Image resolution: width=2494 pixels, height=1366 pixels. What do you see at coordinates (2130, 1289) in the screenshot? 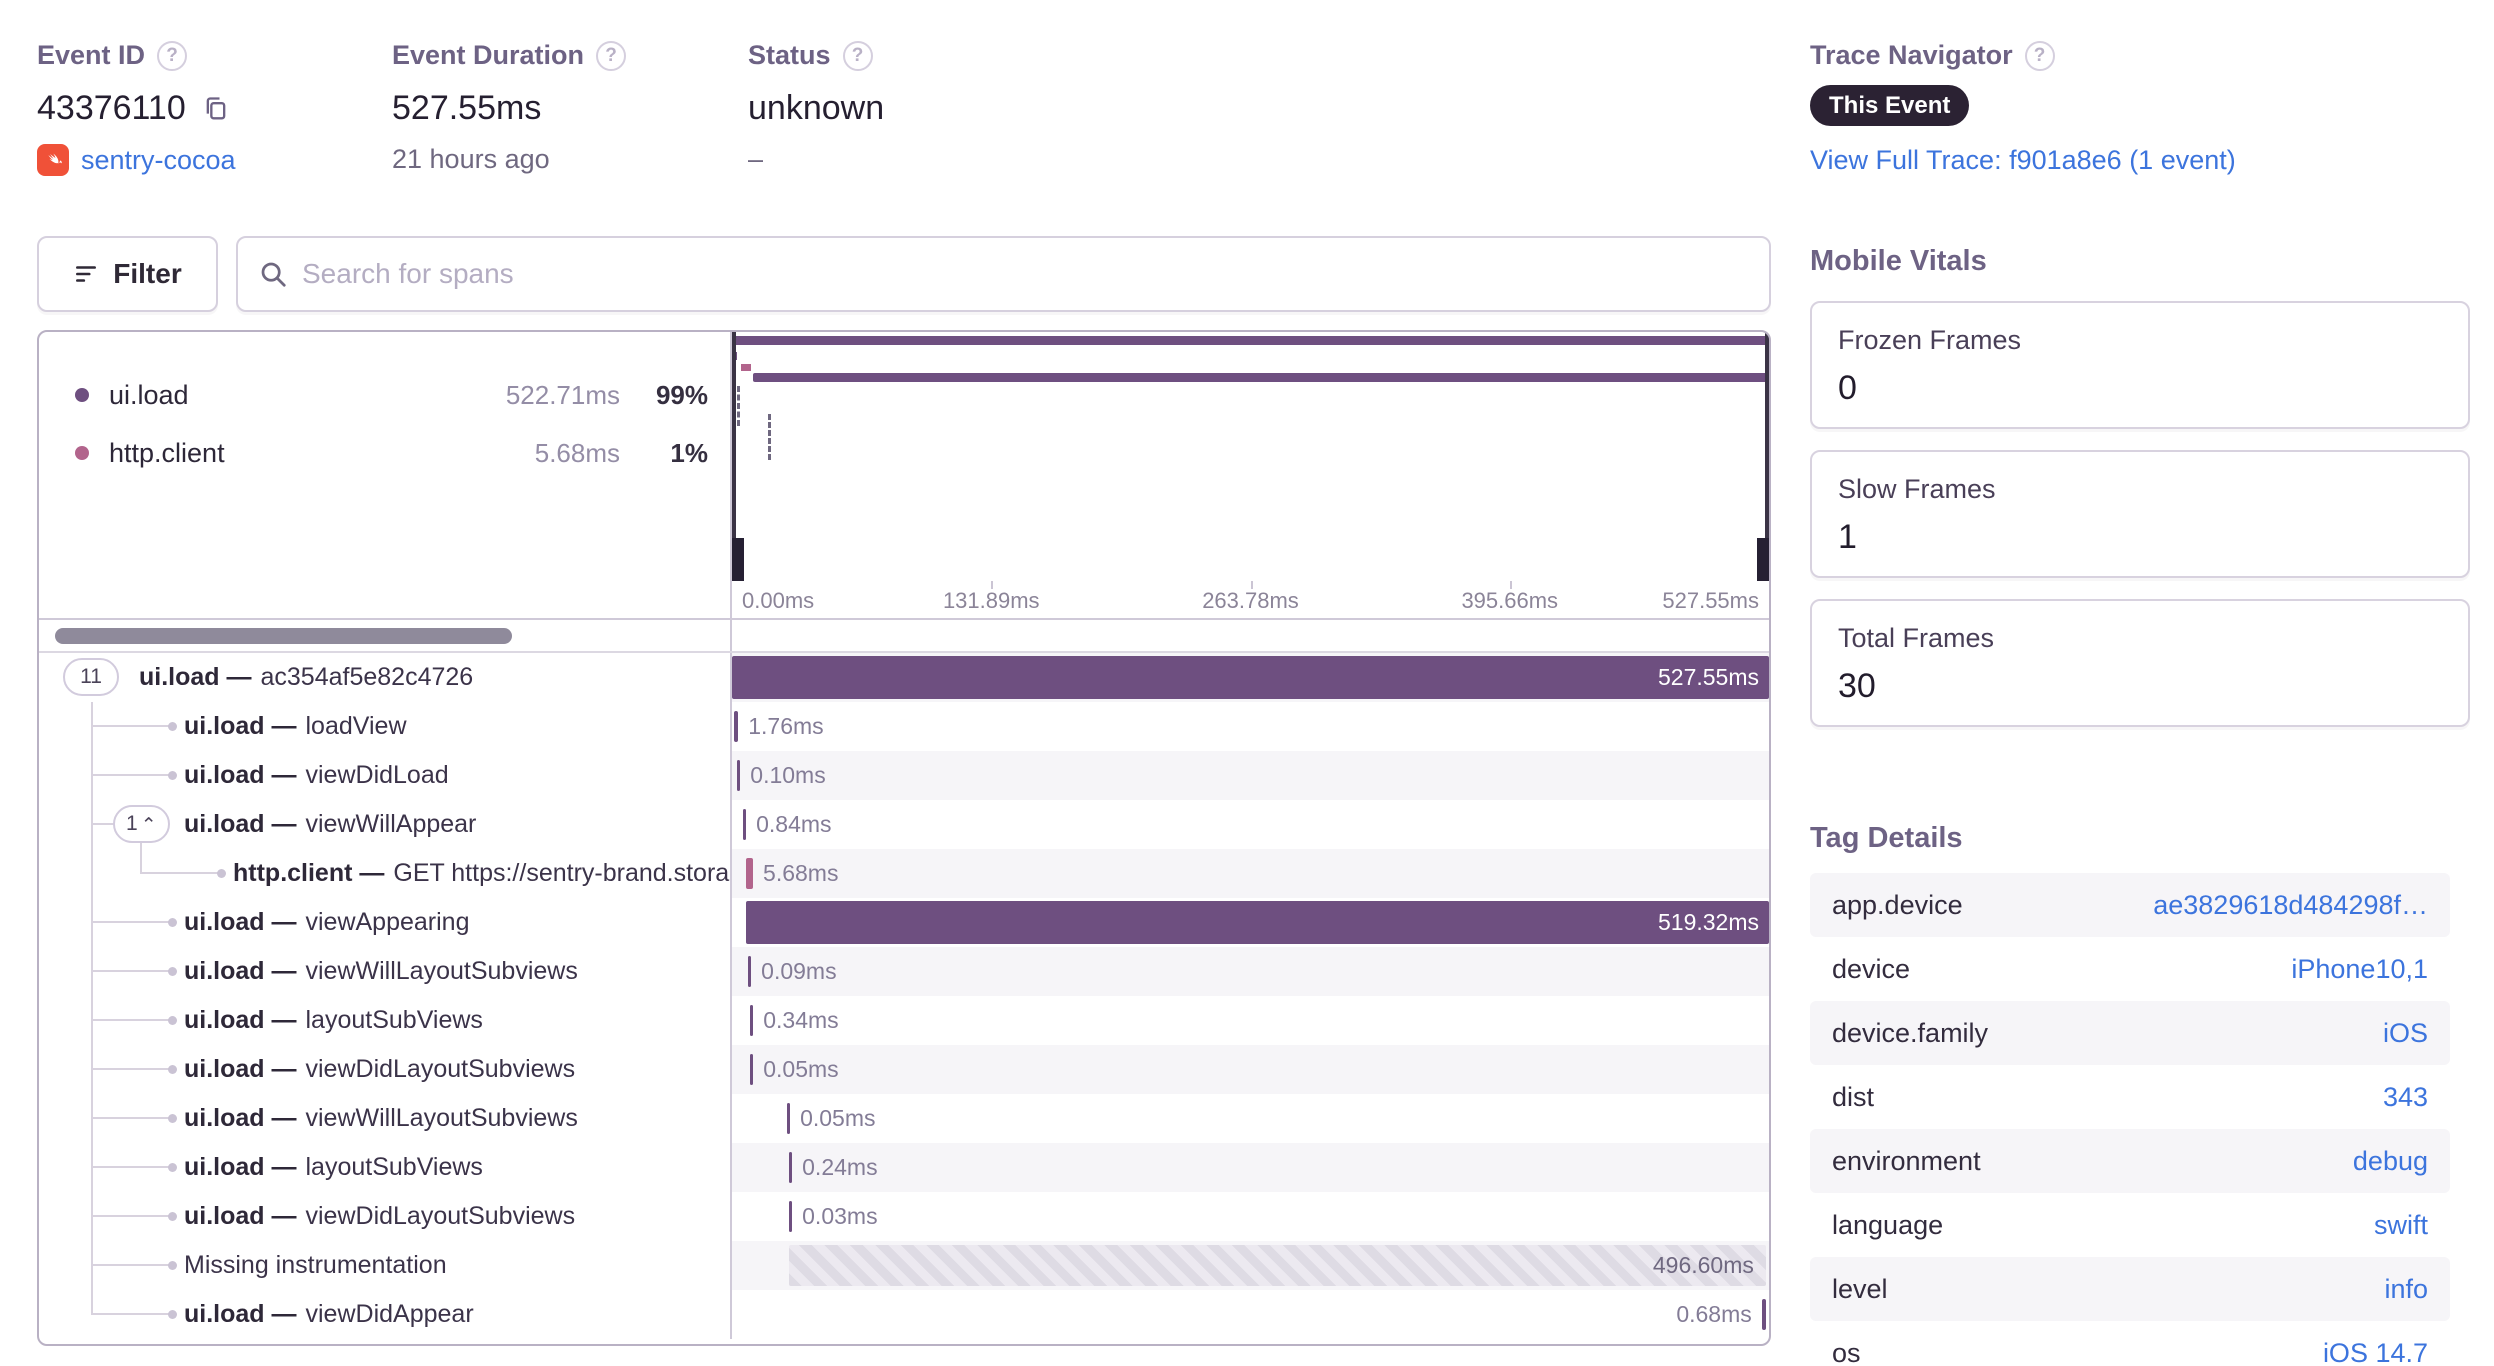
I see `tag-row-level: level info` at bounding box center [2130, 1289].